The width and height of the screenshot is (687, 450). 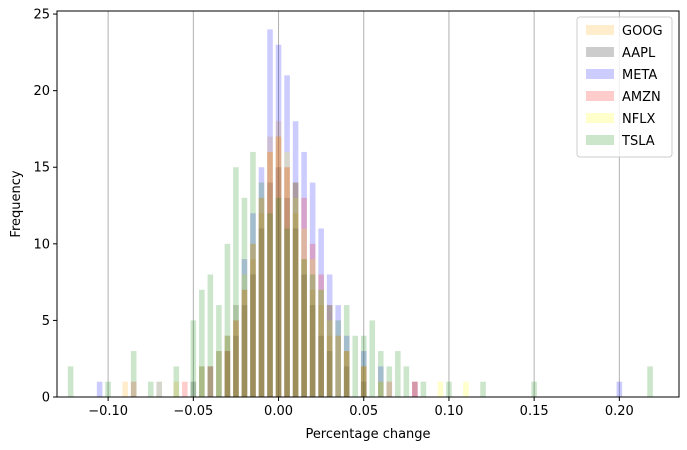 What do you see at coordinates (638, 141) in the screenshot?
I see `legend-label-tsla: TSLA` at bounding box center [638, 141].